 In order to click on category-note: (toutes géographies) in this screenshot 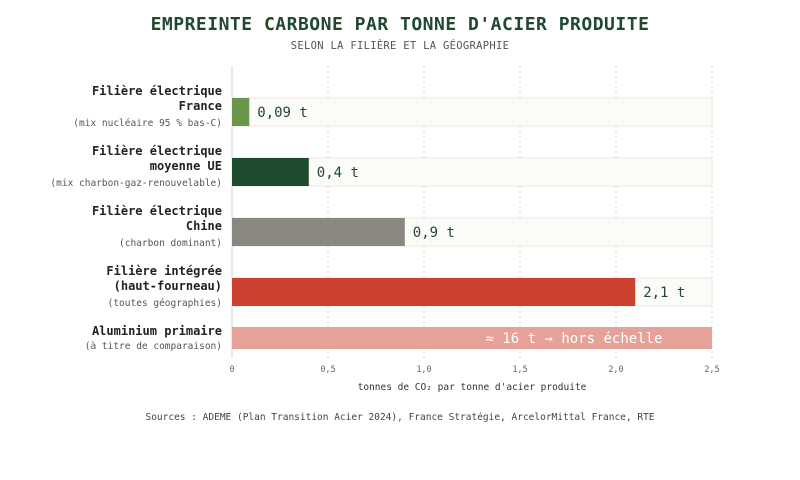, I will do `click(165, 303)`.